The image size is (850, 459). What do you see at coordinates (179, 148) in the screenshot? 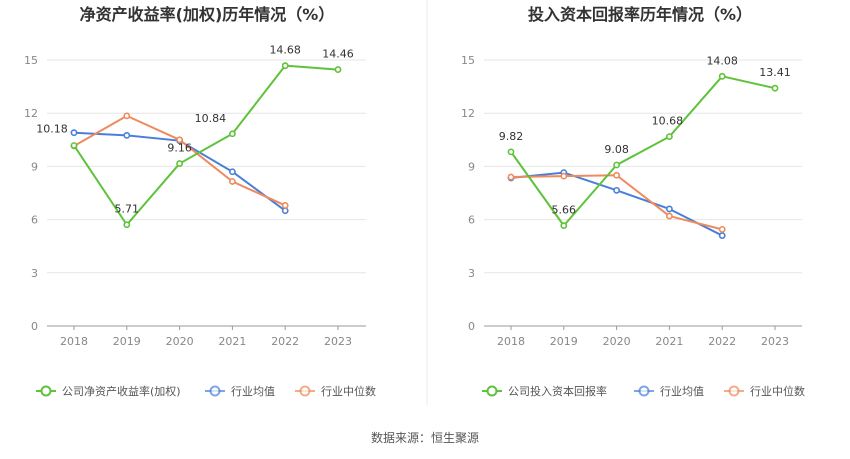
I see `data-label: 9.16` at bounding box center [179, 148].